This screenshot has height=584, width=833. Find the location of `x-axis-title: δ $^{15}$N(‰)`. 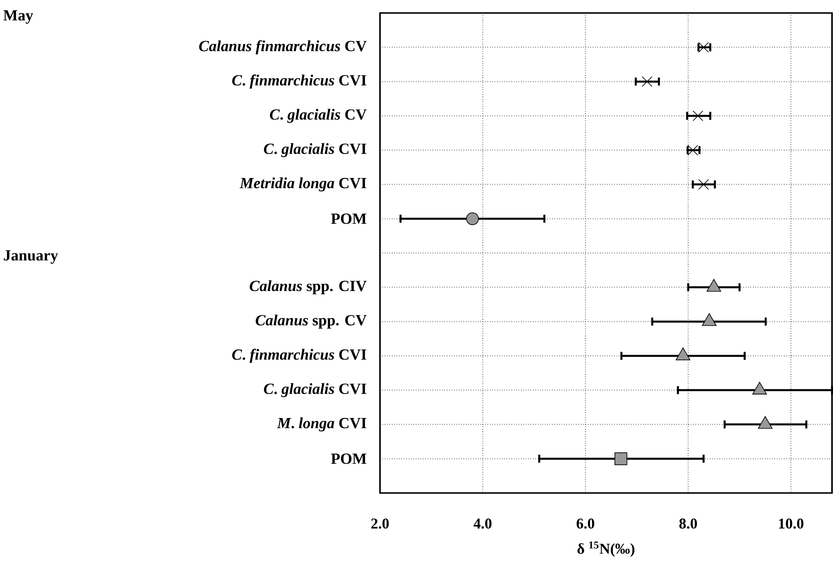

x-axis-title: δ $^{15}$N(‰) is located at coordinates (605, 549).